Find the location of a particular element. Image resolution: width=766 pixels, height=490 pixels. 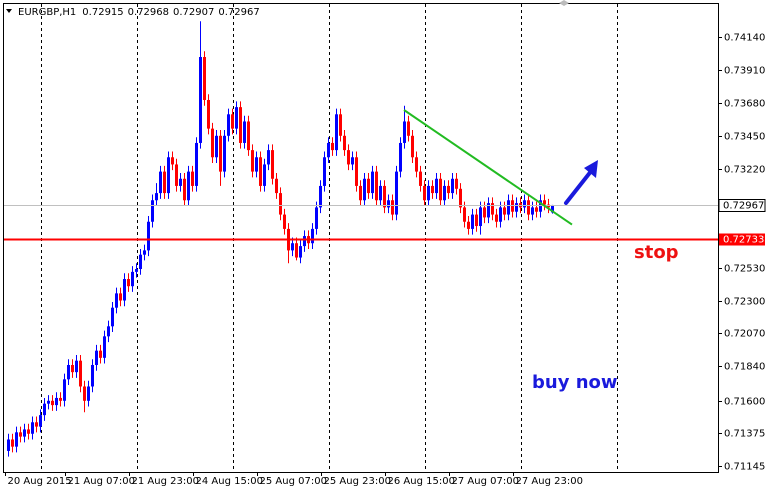

buy-now-label: buy now is located at coordinates (575, 382).